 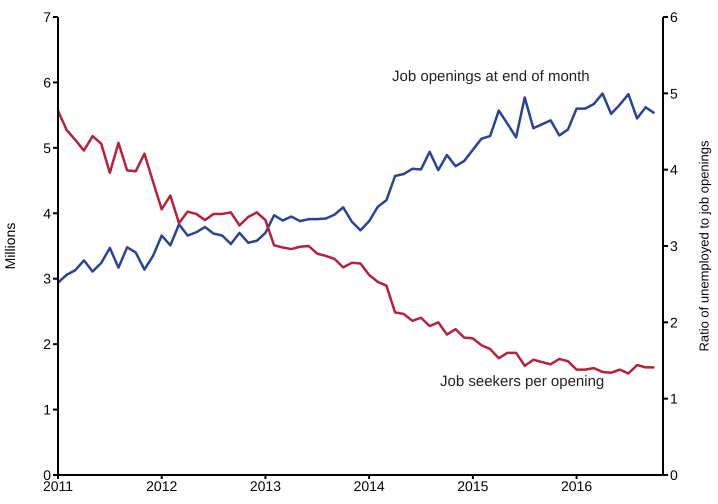 What do you see at coordinates (47, 344) in the screenshot?
I see `y-tick-label: 2` at bounding box center [47, 344].